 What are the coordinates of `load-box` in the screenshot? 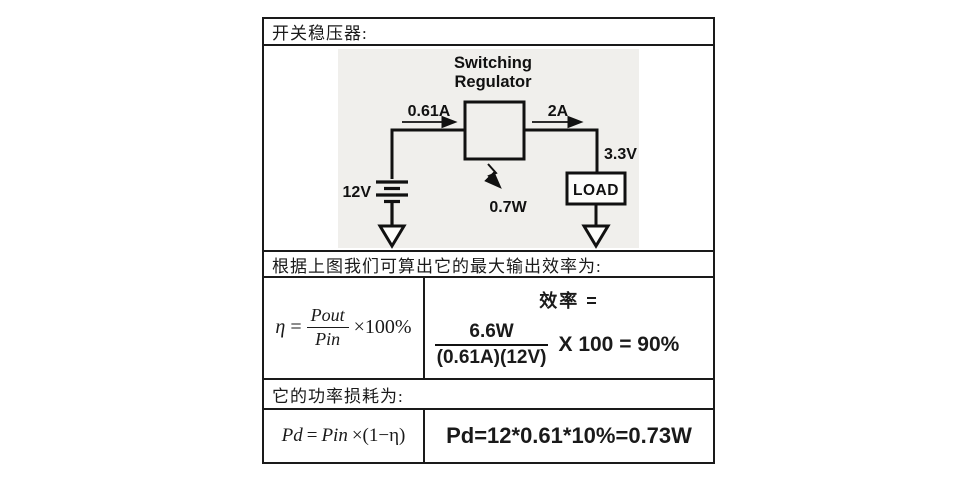 It's located at (596, 188).